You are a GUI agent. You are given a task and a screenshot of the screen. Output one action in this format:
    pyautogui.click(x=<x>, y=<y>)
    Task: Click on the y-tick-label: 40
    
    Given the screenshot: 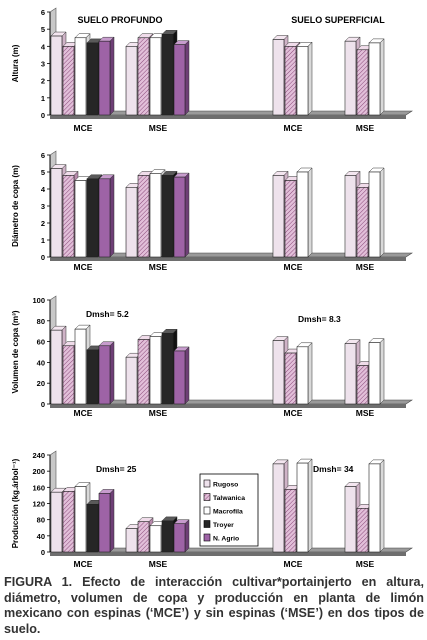 What is the action you would take?
    pyautogui.click(x=41, y=536)
    